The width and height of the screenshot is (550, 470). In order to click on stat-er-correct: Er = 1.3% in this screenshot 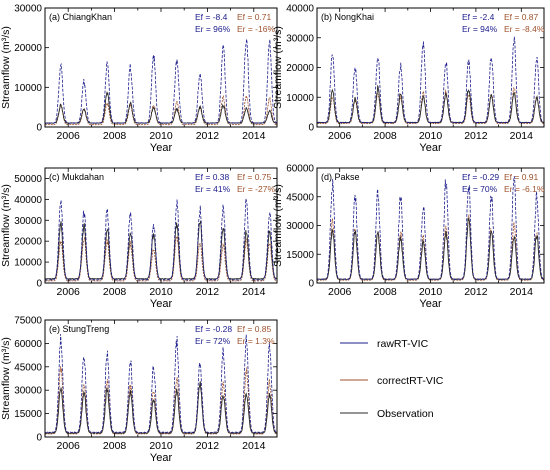, I will do `click(256, 341)`.